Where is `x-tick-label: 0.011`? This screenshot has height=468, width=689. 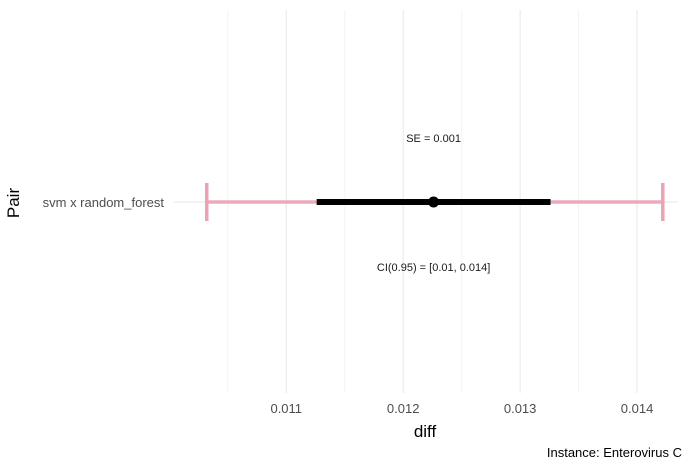
x-tick-label: 0.011 is located at coordinates (286, 408).